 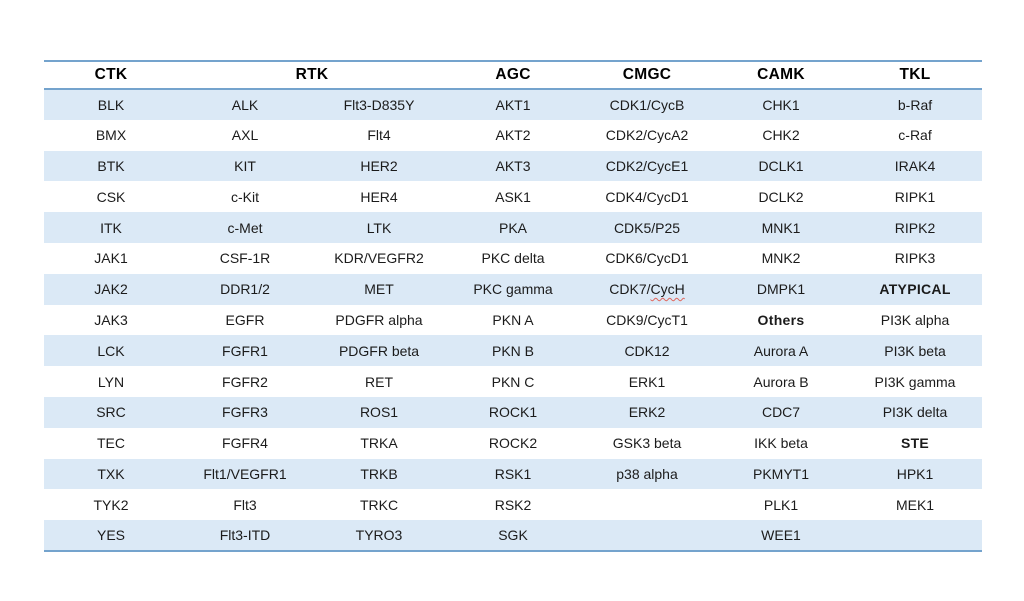 What do you see at coordinates (111, 227) in the screenshot?
I see `kinase-cell: ITK` at bounding box center [111, 227].